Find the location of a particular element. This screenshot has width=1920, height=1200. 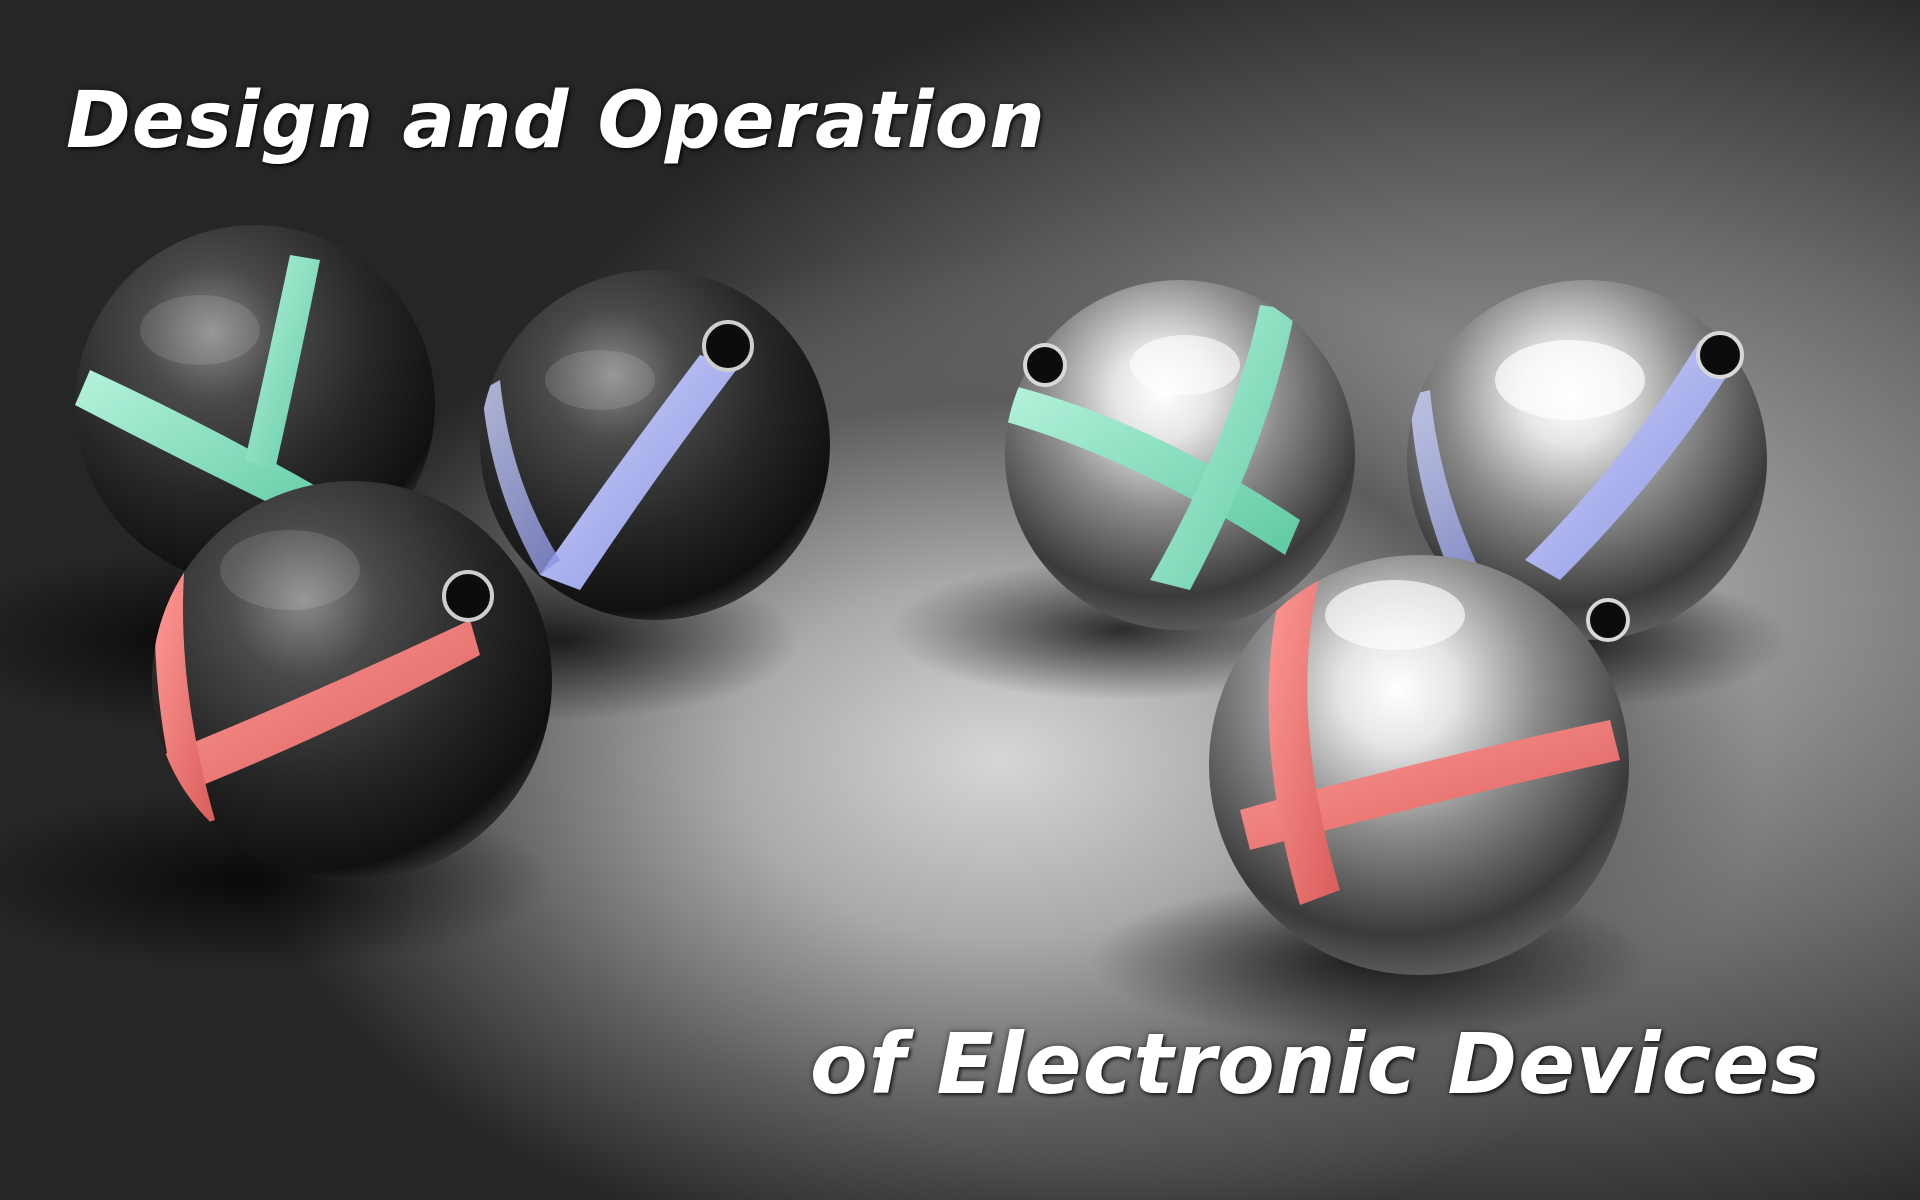

sphere-blue-right is located at coordinates (1587, 460).